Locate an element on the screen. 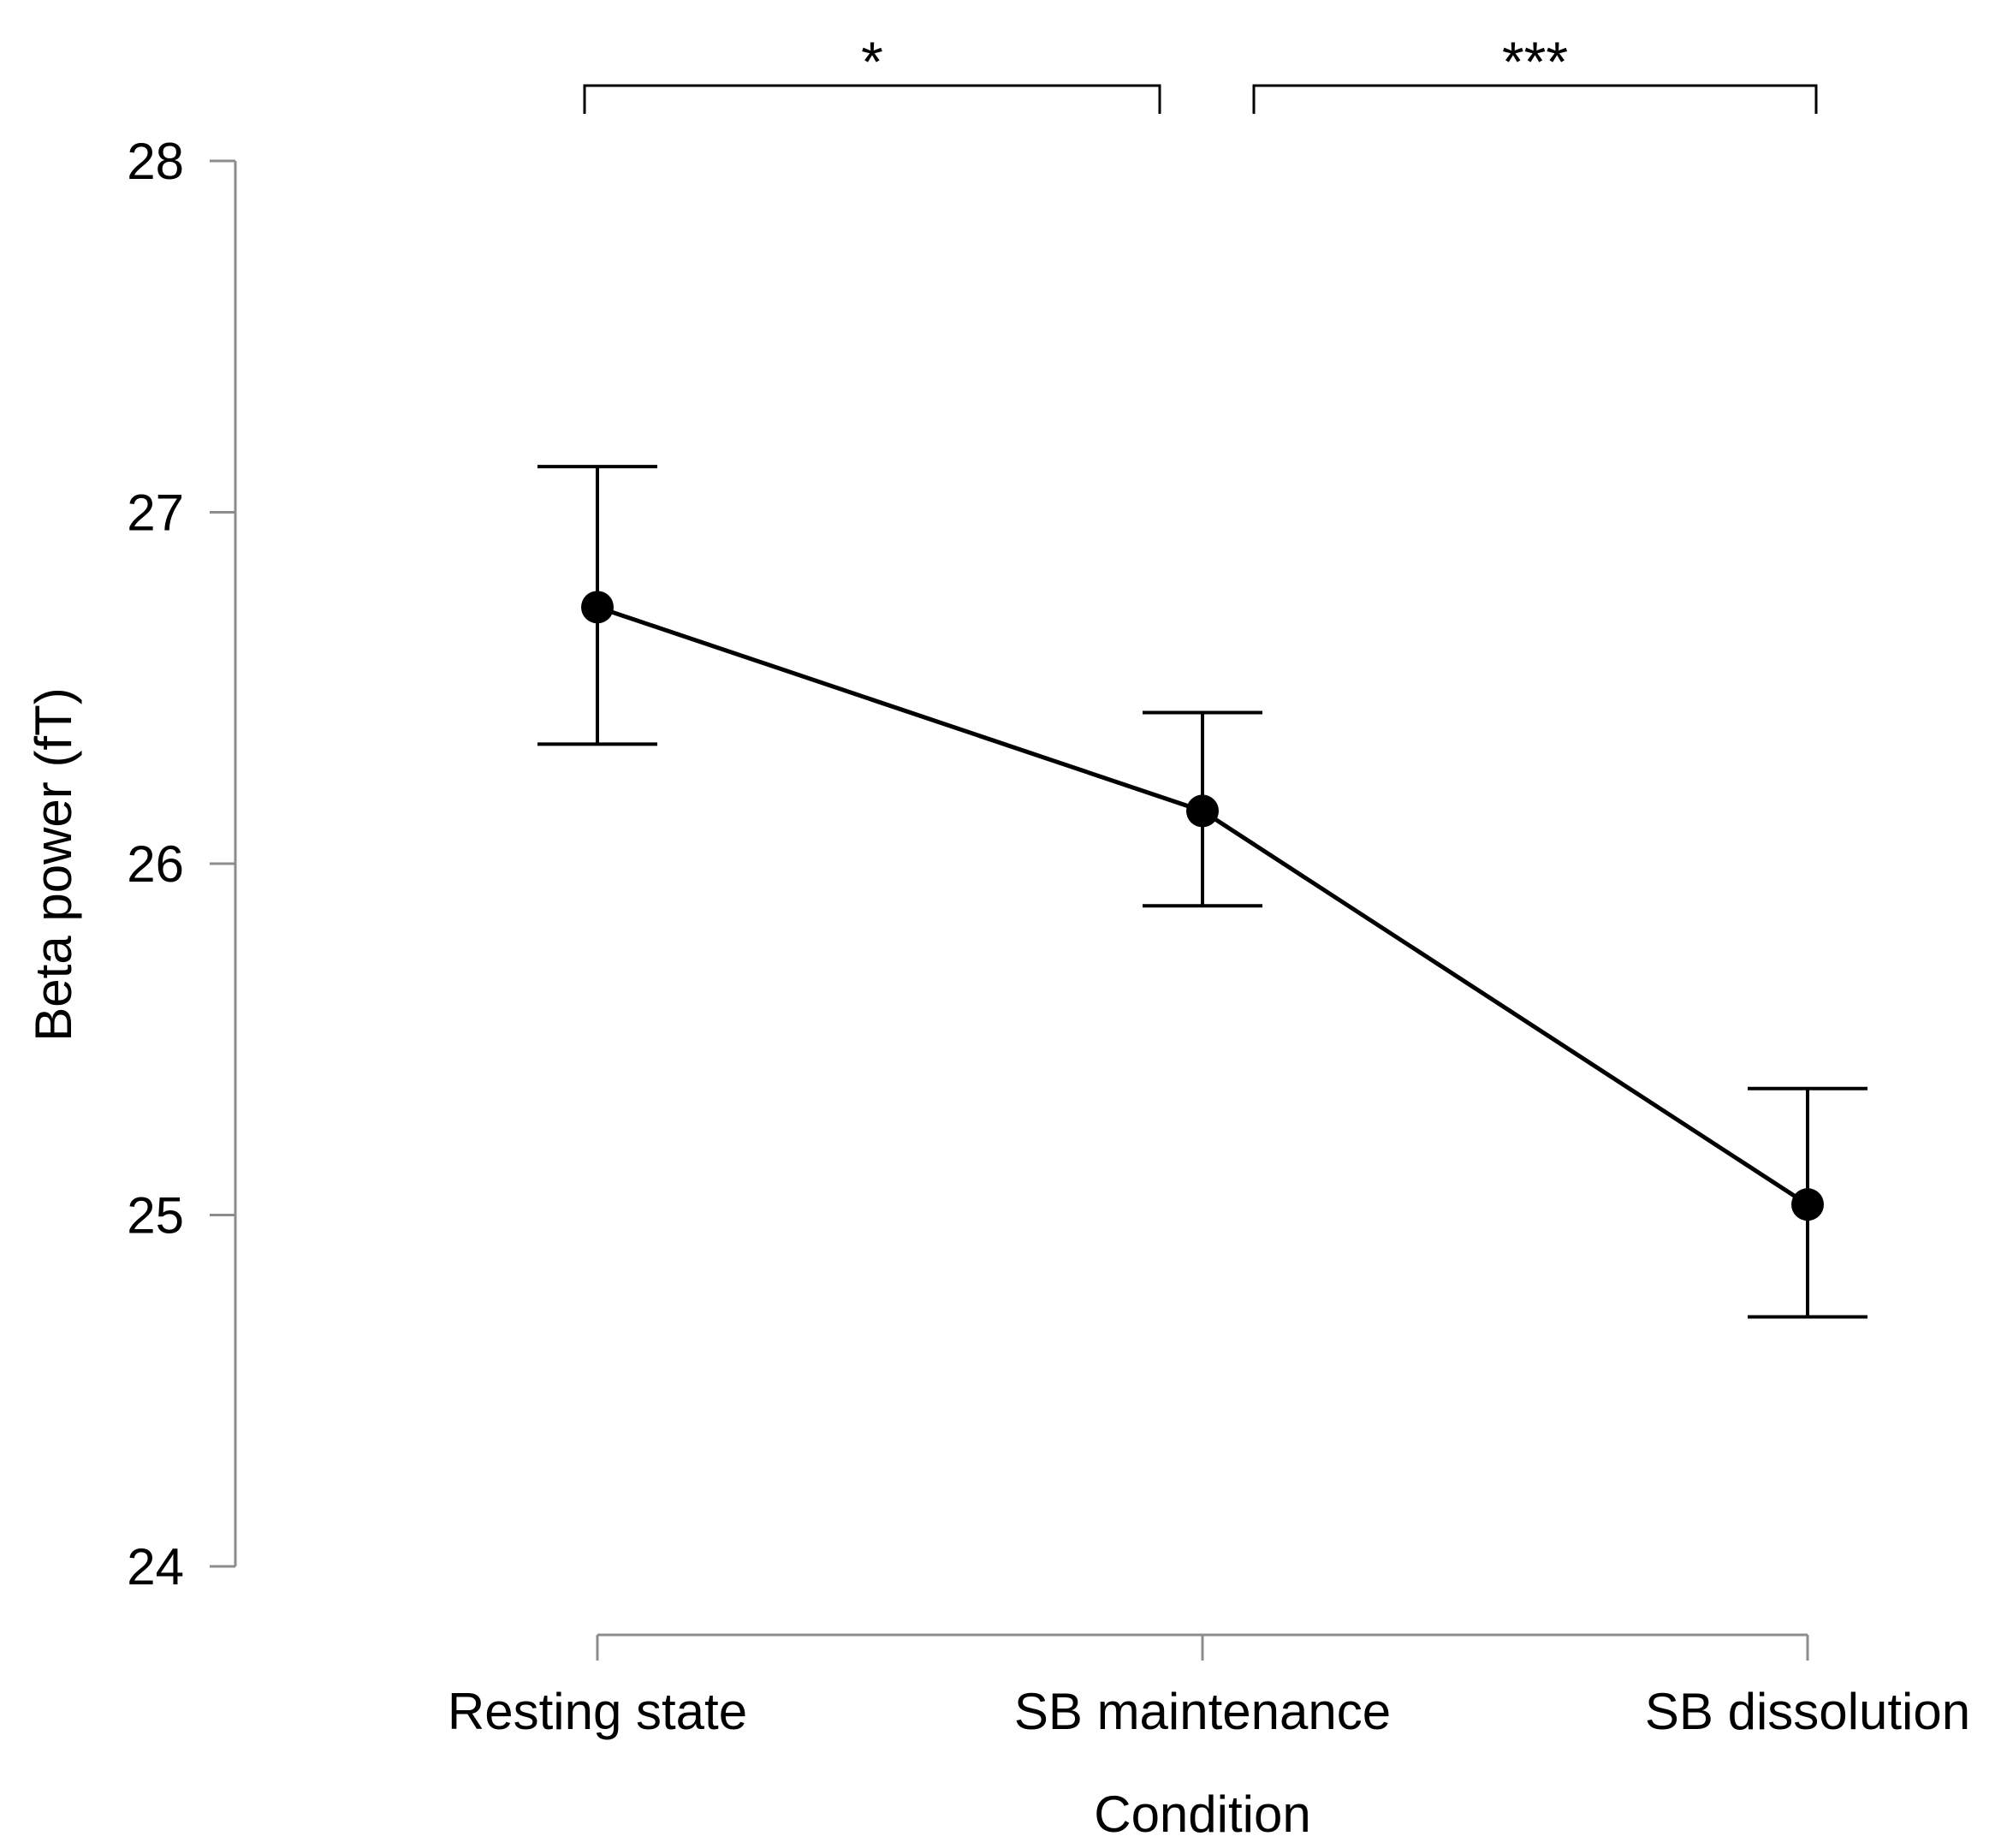 This screenshot has height=1848, width=2007. y-axis: 24 25 26 27 28 is located at coordinates (182, 864).